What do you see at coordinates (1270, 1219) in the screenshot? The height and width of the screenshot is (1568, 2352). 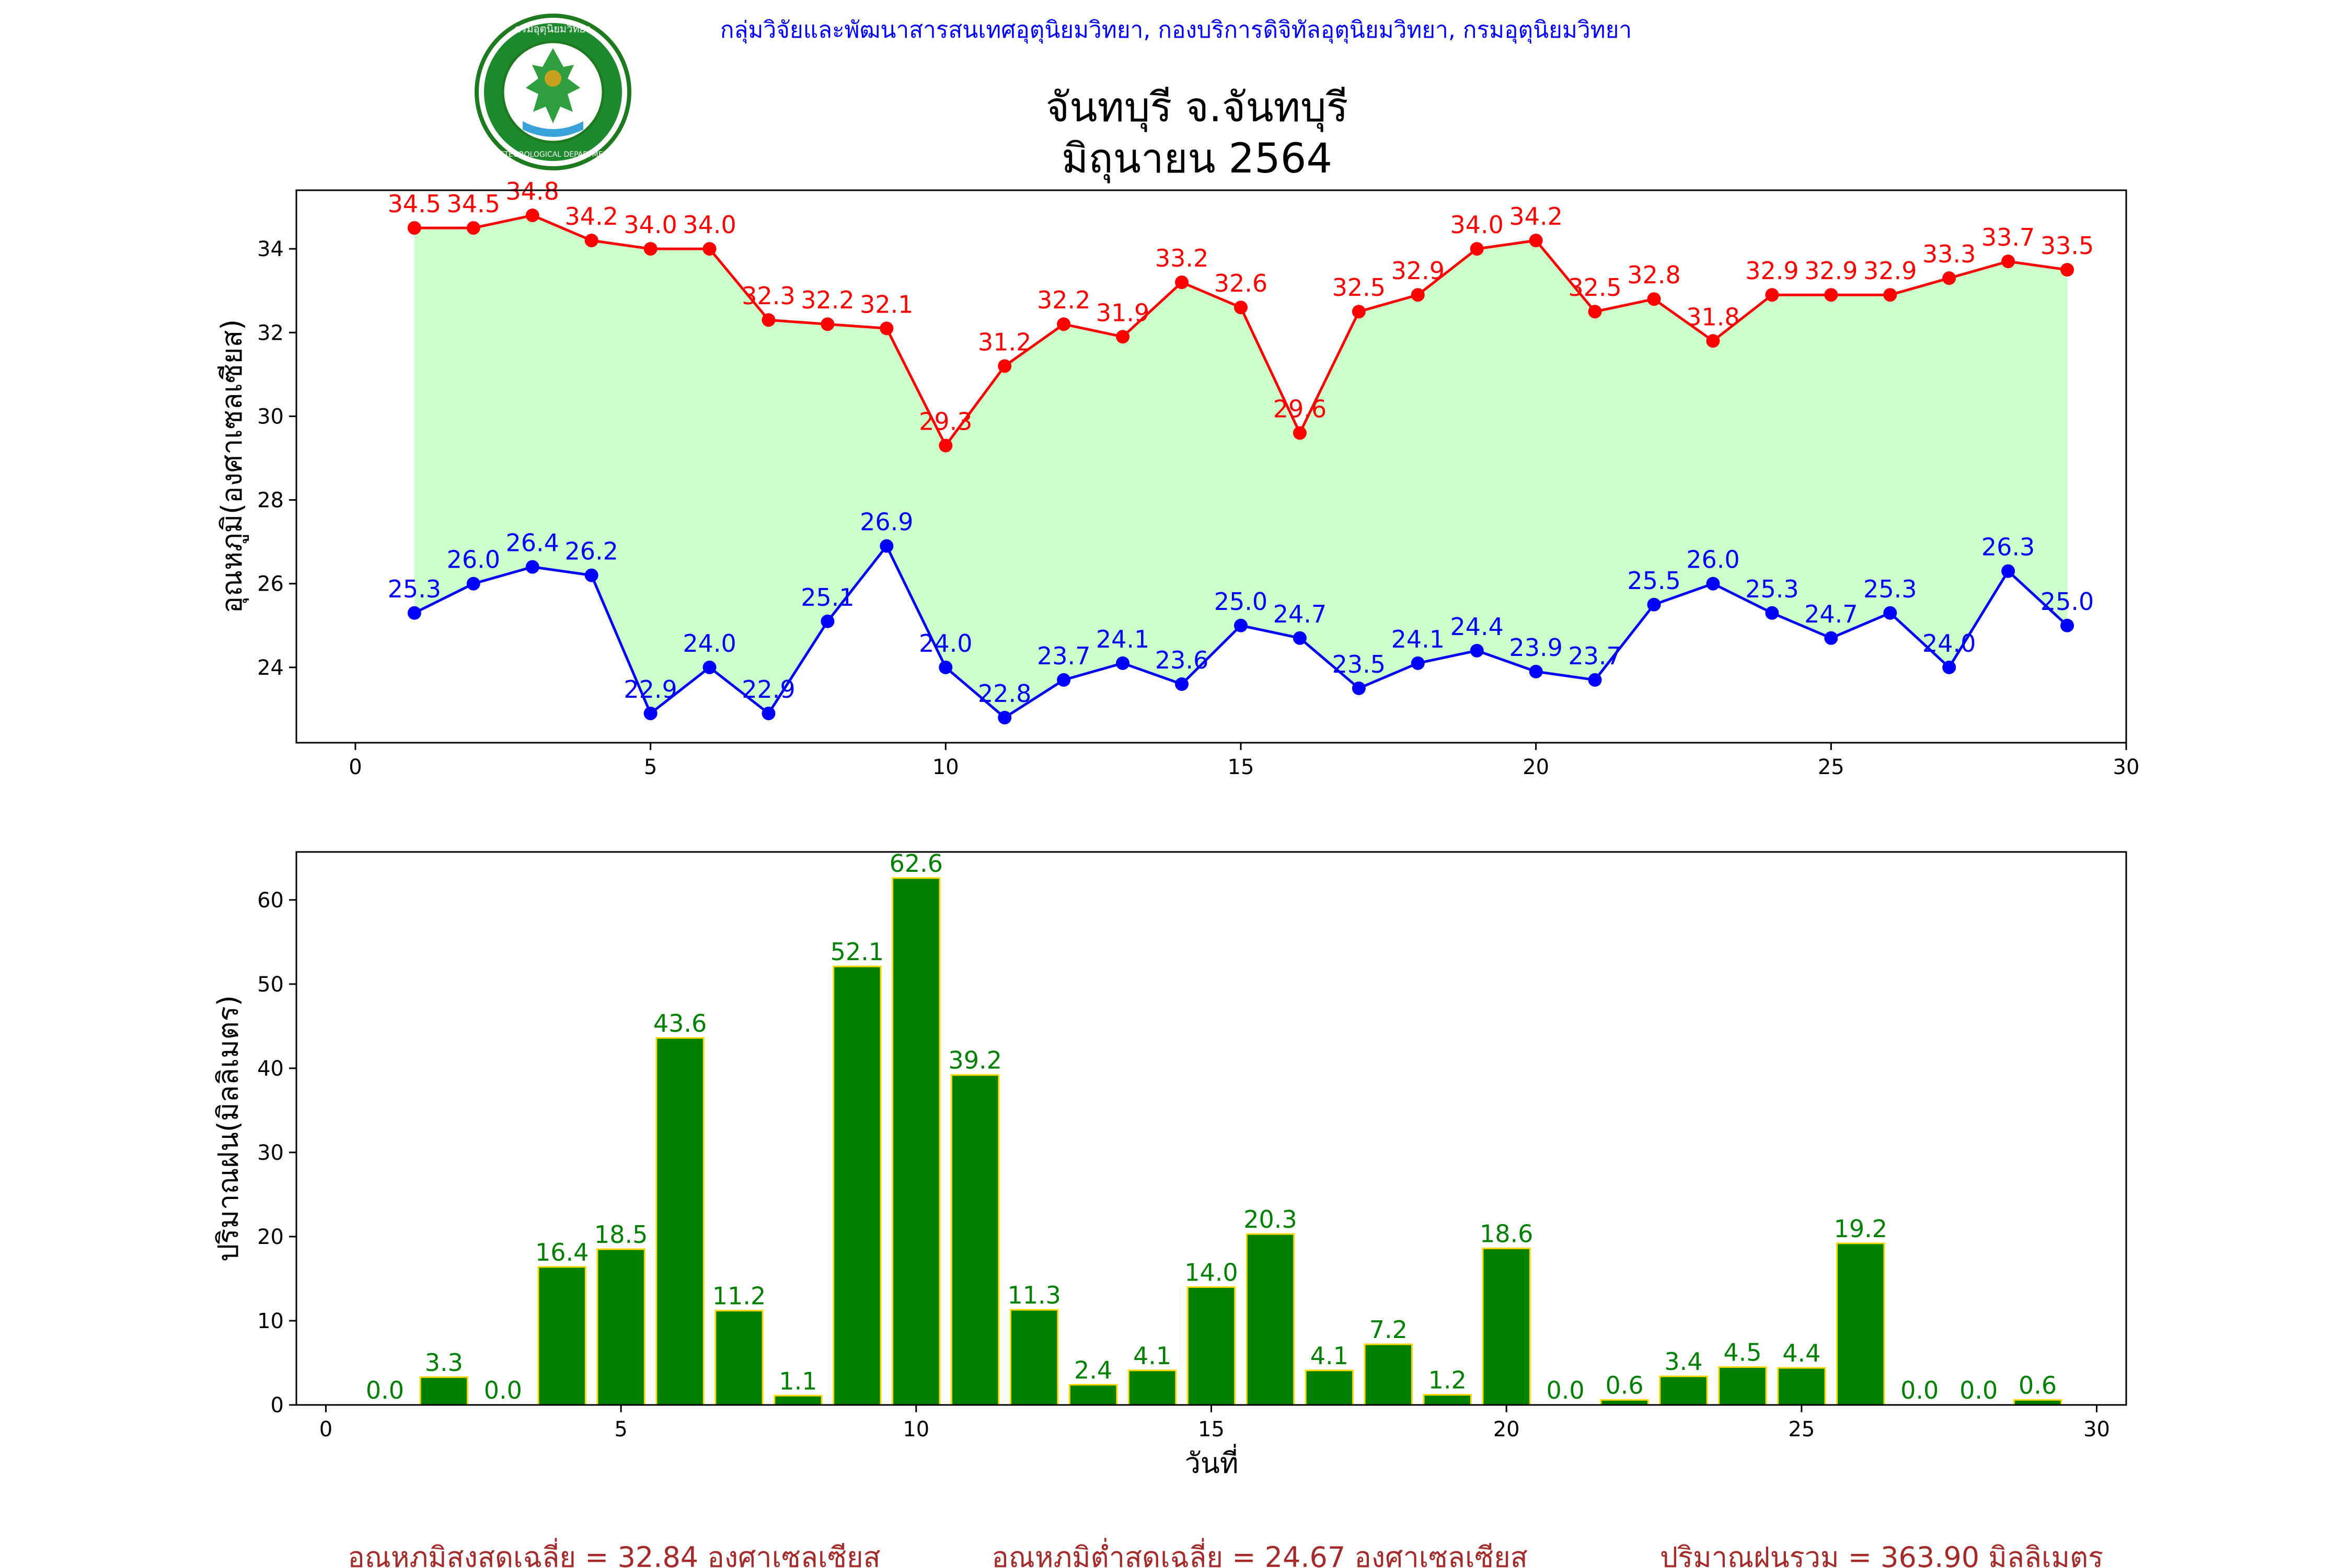 I see `rainfall-data-label: 20.3` at bounding box center [1270, 1219].